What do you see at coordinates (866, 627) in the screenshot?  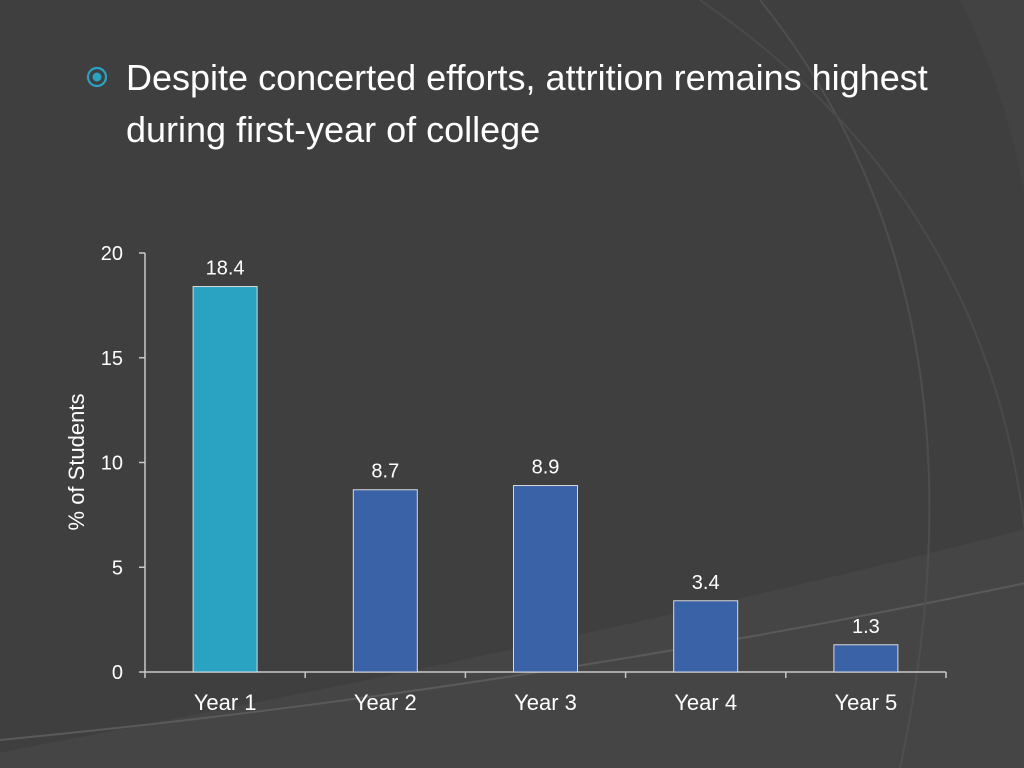 I see `data-label: 1.3` at bounding box center [866, 627].